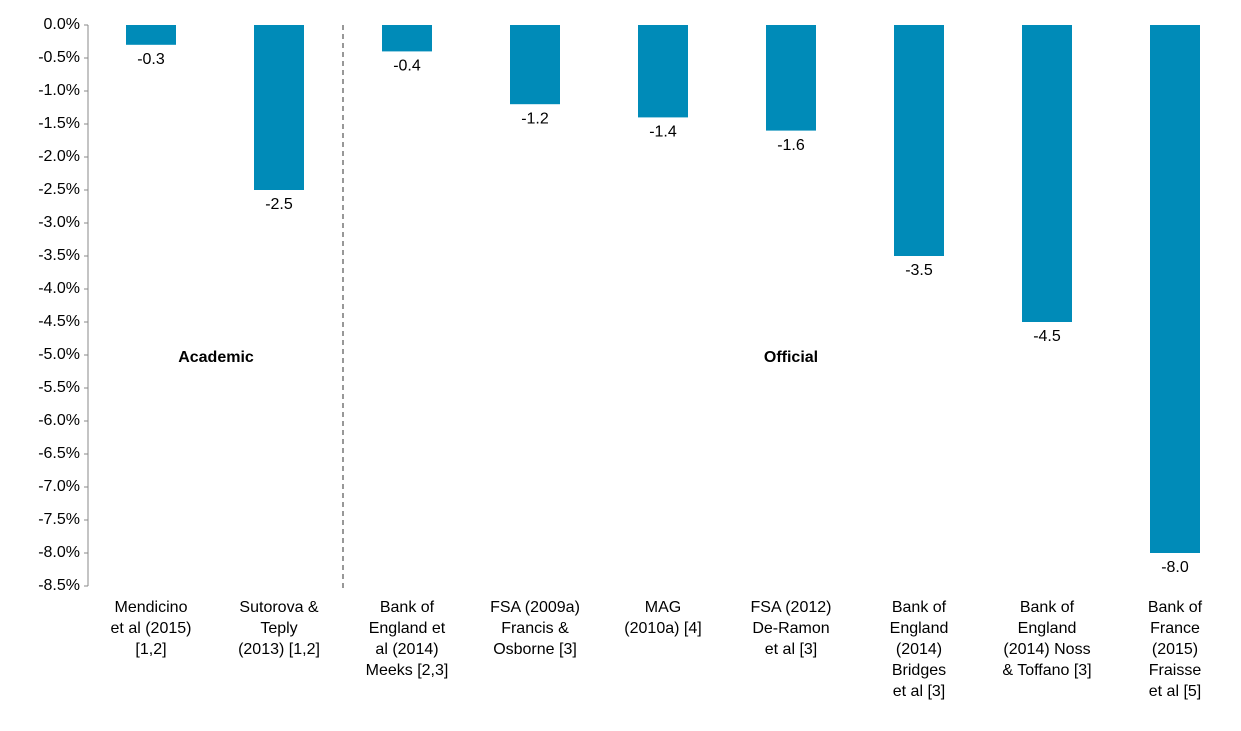  Describe the element at coordinates (407, 66) in the screenshot. I see `data-label: -0.4` at that location.